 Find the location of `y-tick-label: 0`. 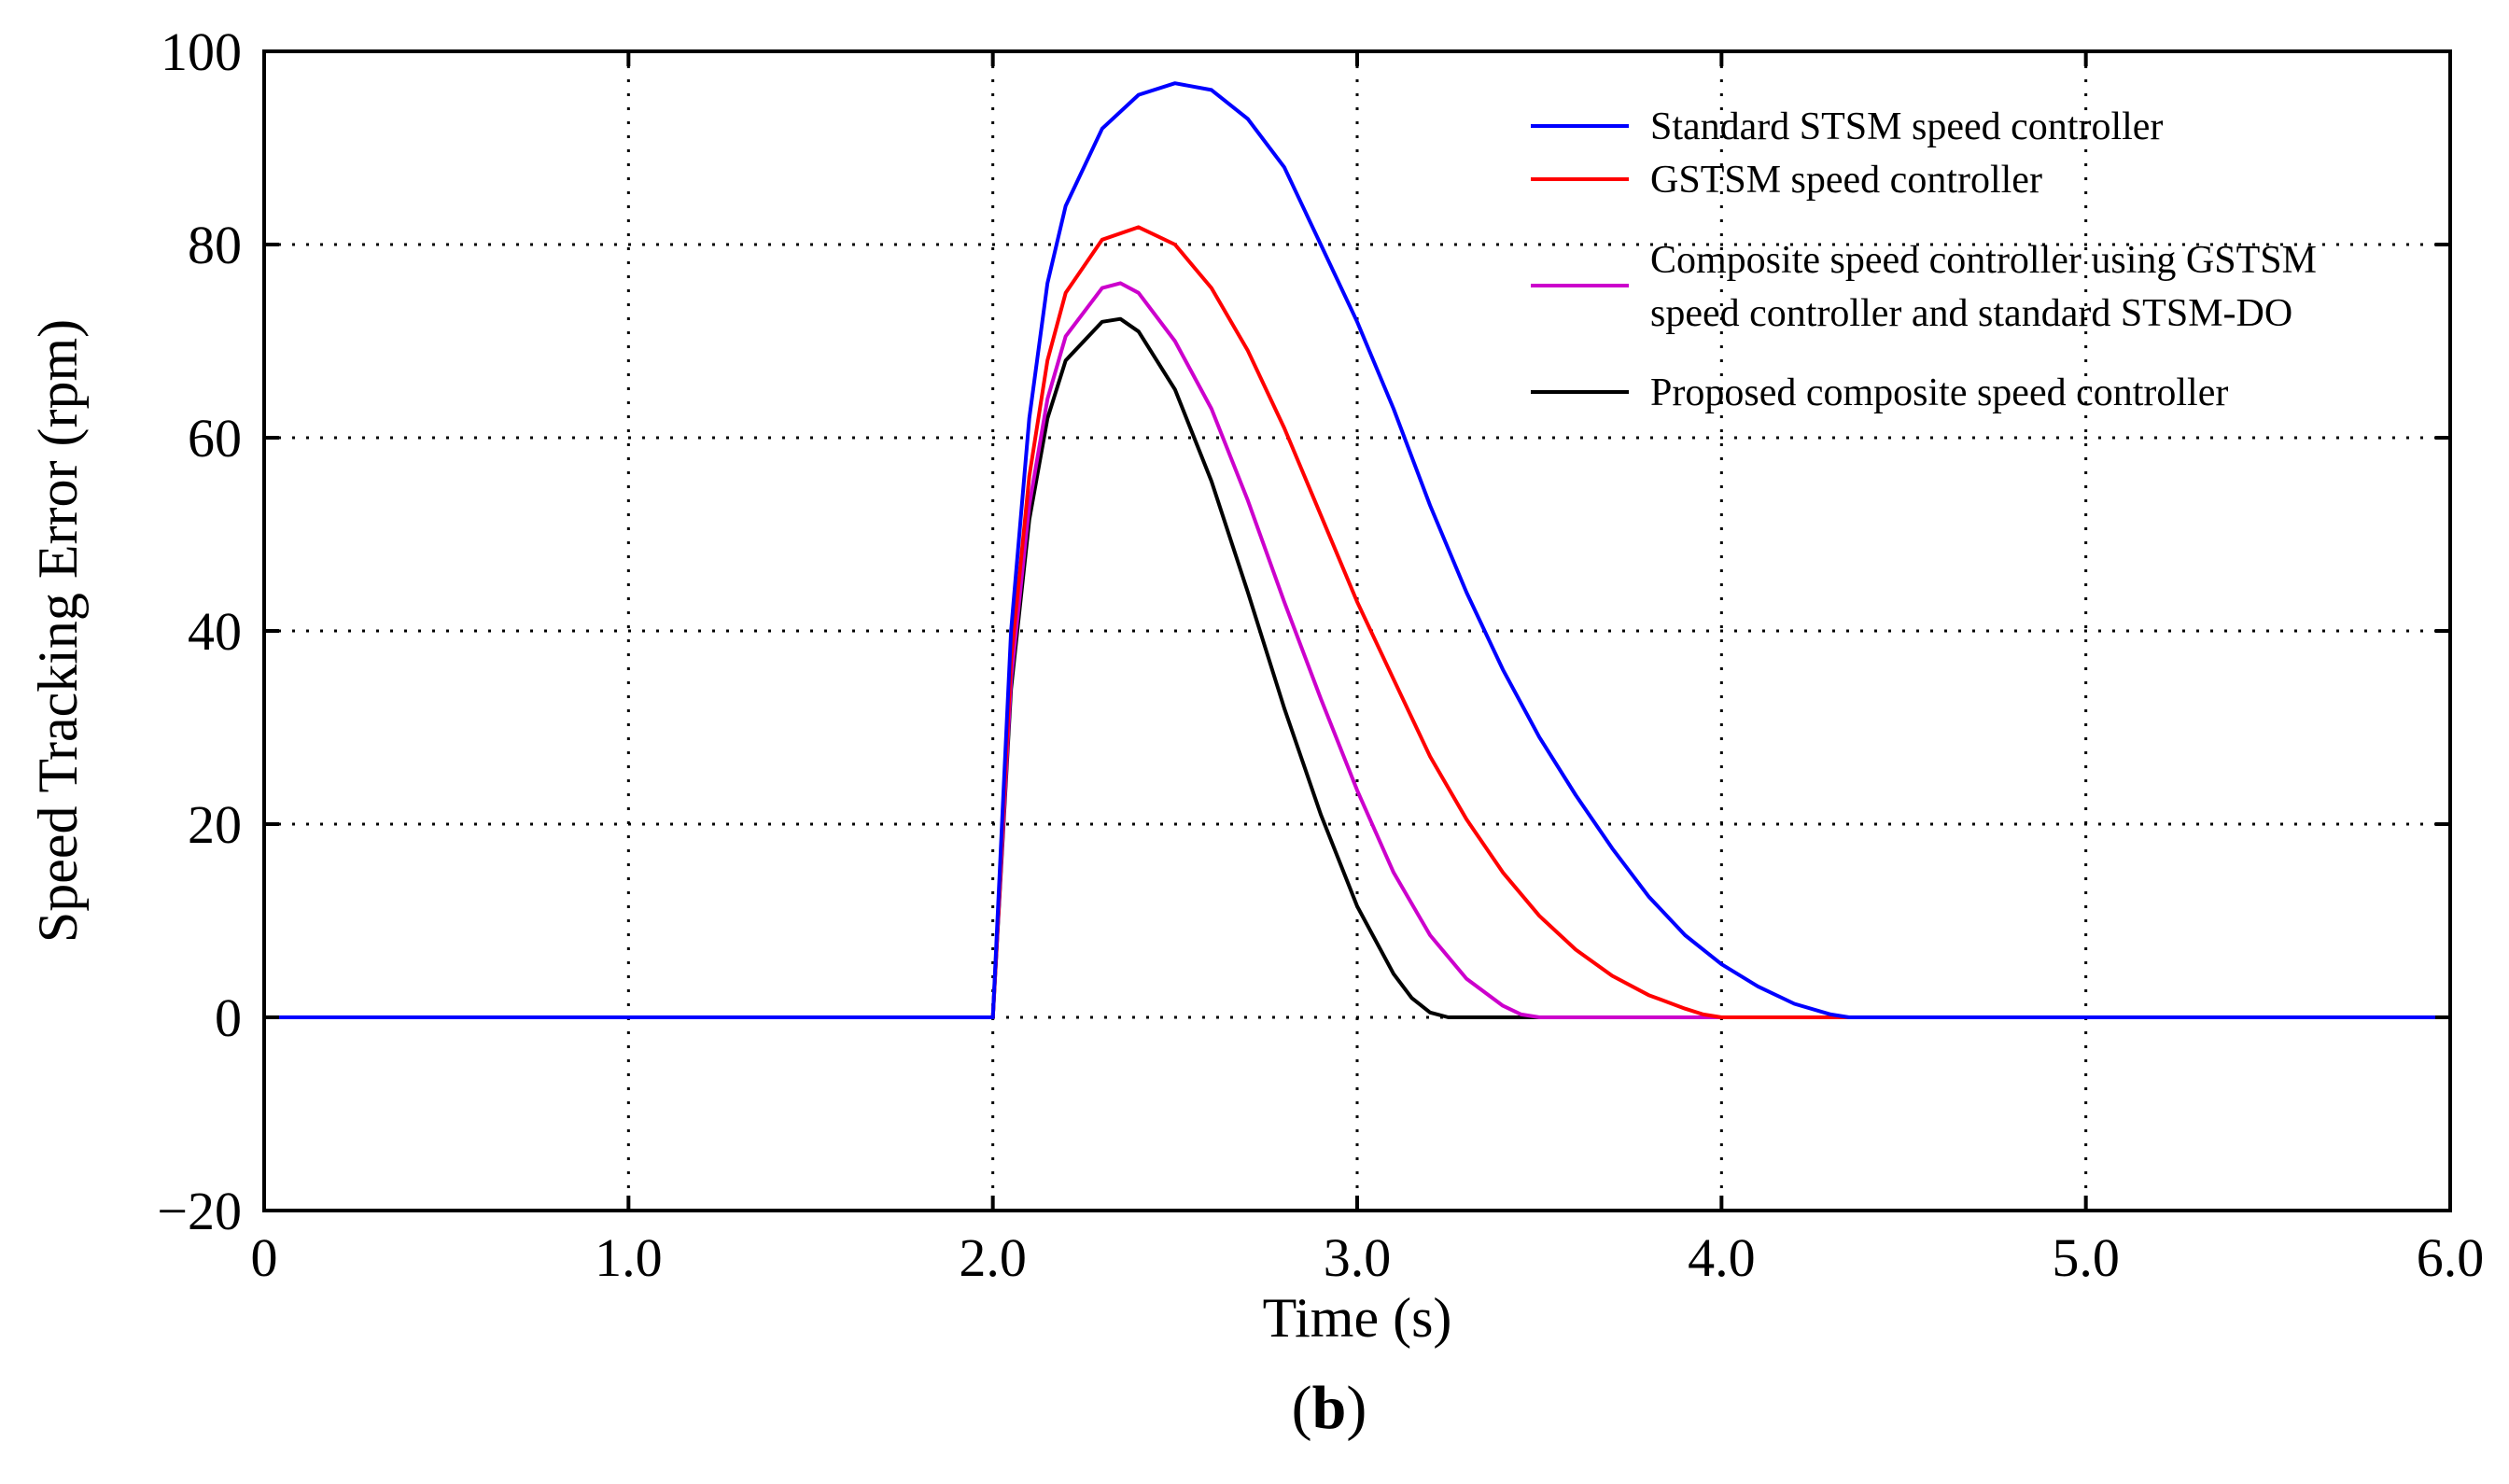

y-tick-label: 0 is located at coordinates (229, 1017).